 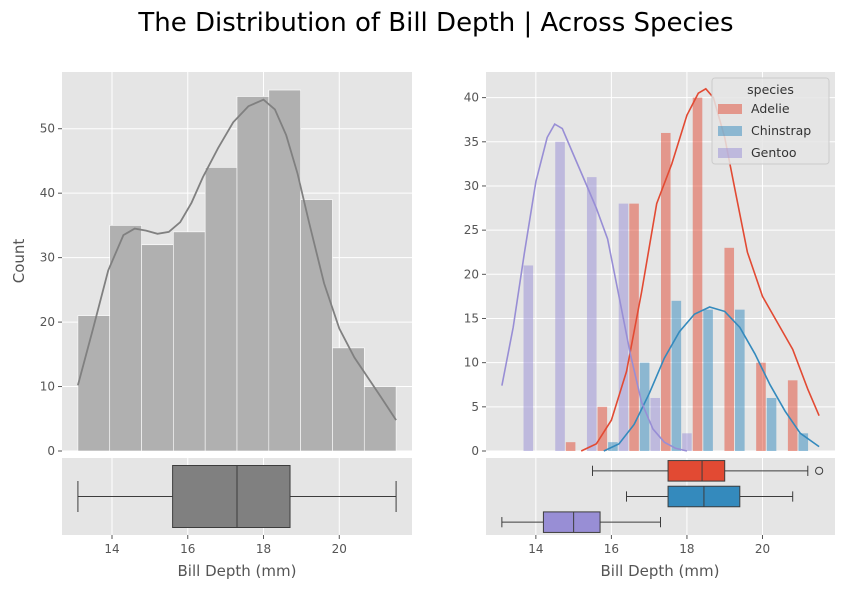 I want to click on x-axis-label-left: Bill Depth (mm), so click(x=237, y=571).